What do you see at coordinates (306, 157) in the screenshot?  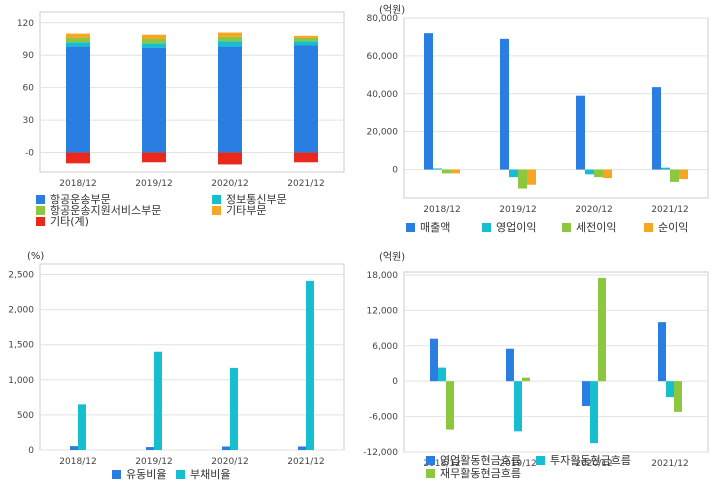 I see `bar-5-2021/12` at bounding box center [306, 157].